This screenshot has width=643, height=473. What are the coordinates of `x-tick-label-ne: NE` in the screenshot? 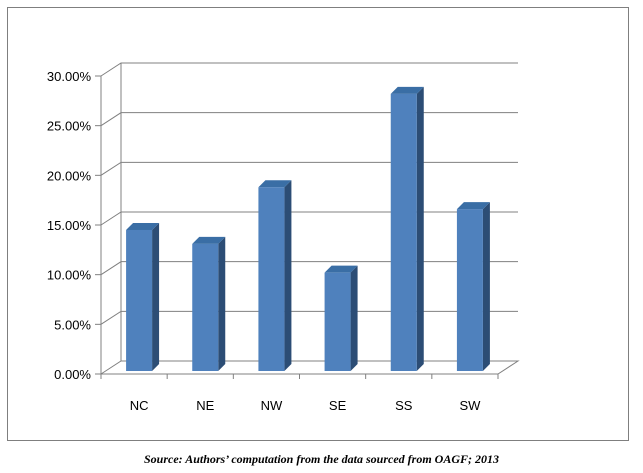 It's located at (205, 405).